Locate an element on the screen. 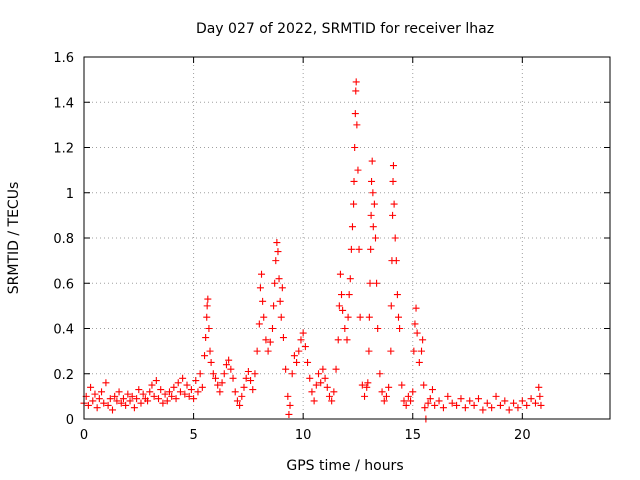 This screenshot has height=480, width=640. x-tick-label: 0 is located at coordinates (84, 435).